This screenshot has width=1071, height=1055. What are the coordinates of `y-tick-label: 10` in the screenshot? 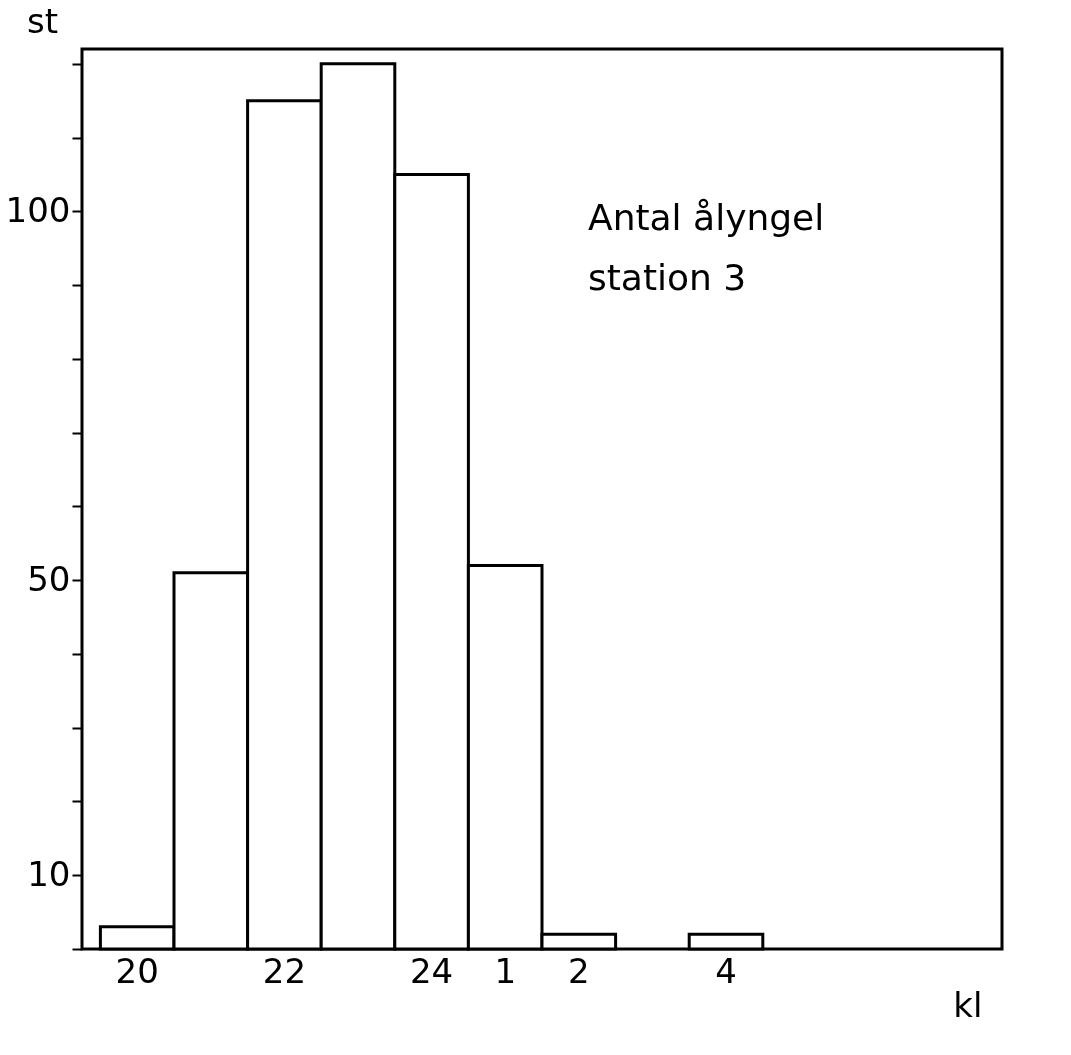 It's located at (49, 873).